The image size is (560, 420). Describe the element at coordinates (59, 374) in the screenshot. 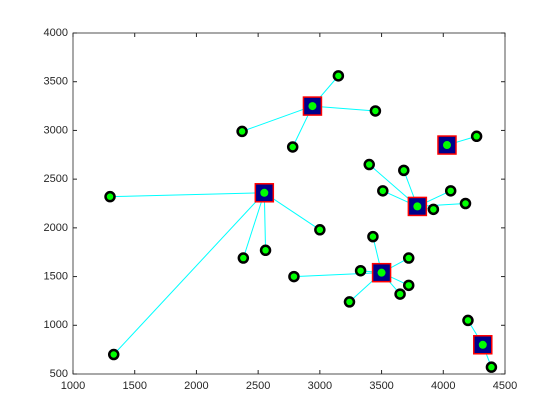

I see `y-tick-label: 500` at that location.